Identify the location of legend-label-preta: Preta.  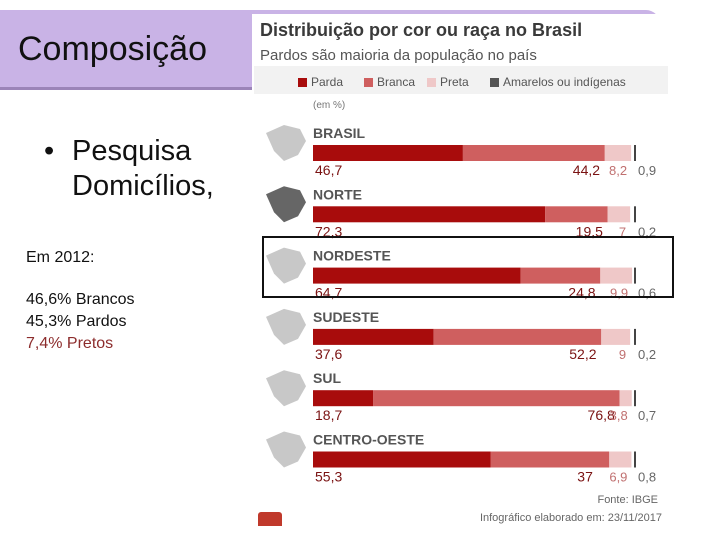
(454, 82).